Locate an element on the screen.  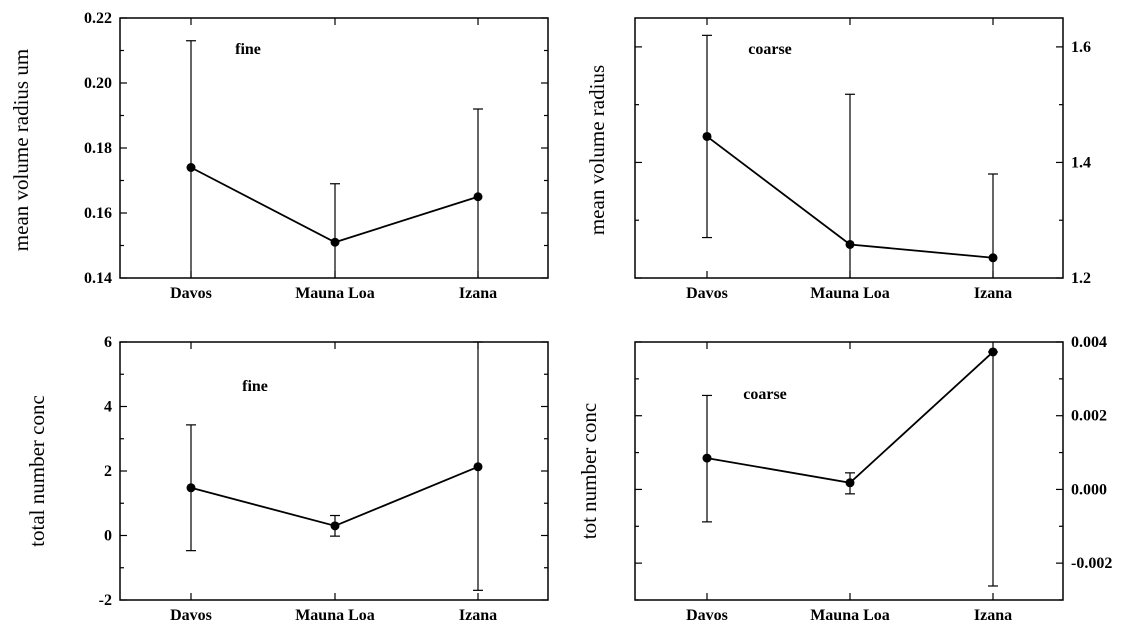
y-axis-label: mean volume radius um is located at coordinates (21, 150).